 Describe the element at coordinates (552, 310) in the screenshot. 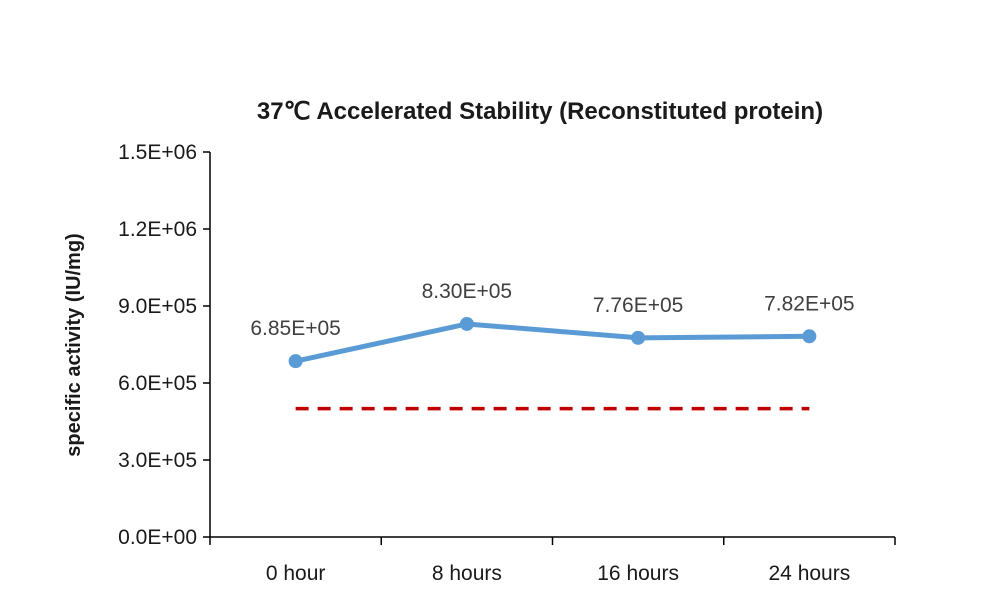

I see `data-labels: 6.85E+05 8.30E+05 7.76E+05 7.82E+05` at that location.